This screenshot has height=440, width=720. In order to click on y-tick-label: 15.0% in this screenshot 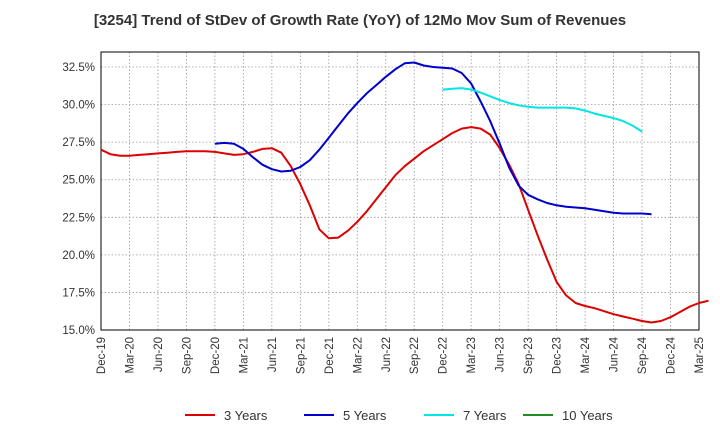, I will do `click(78, 331)`.